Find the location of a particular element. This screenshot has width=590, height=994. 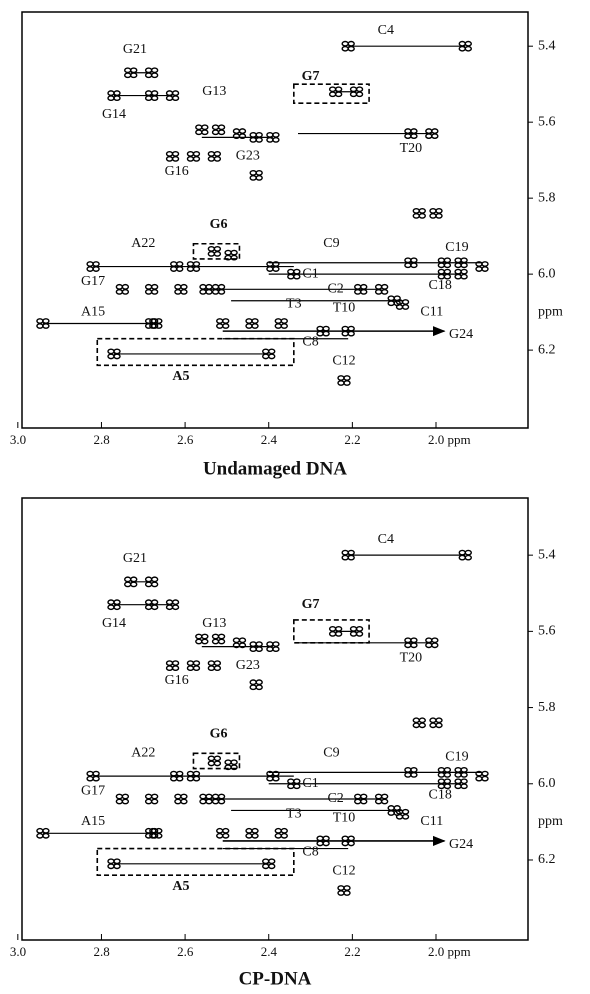

peak-label: C12 is located at coordinates (343, 361).